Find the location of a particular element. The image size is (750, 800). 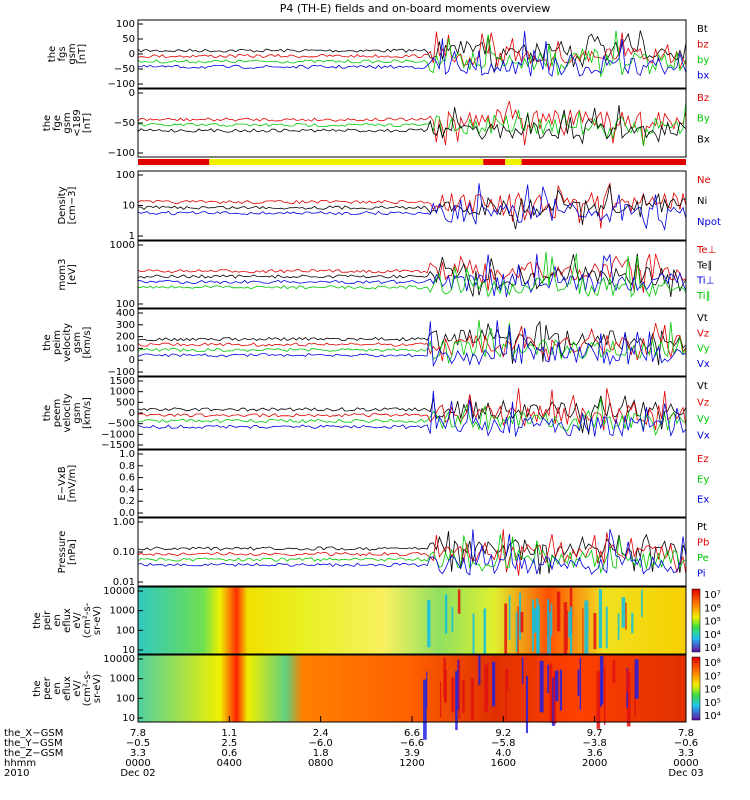

panel-bfge: 0 −50 −100 thefgegsm<189[nT] Bz By Bx is located at coordinates (376, 123).